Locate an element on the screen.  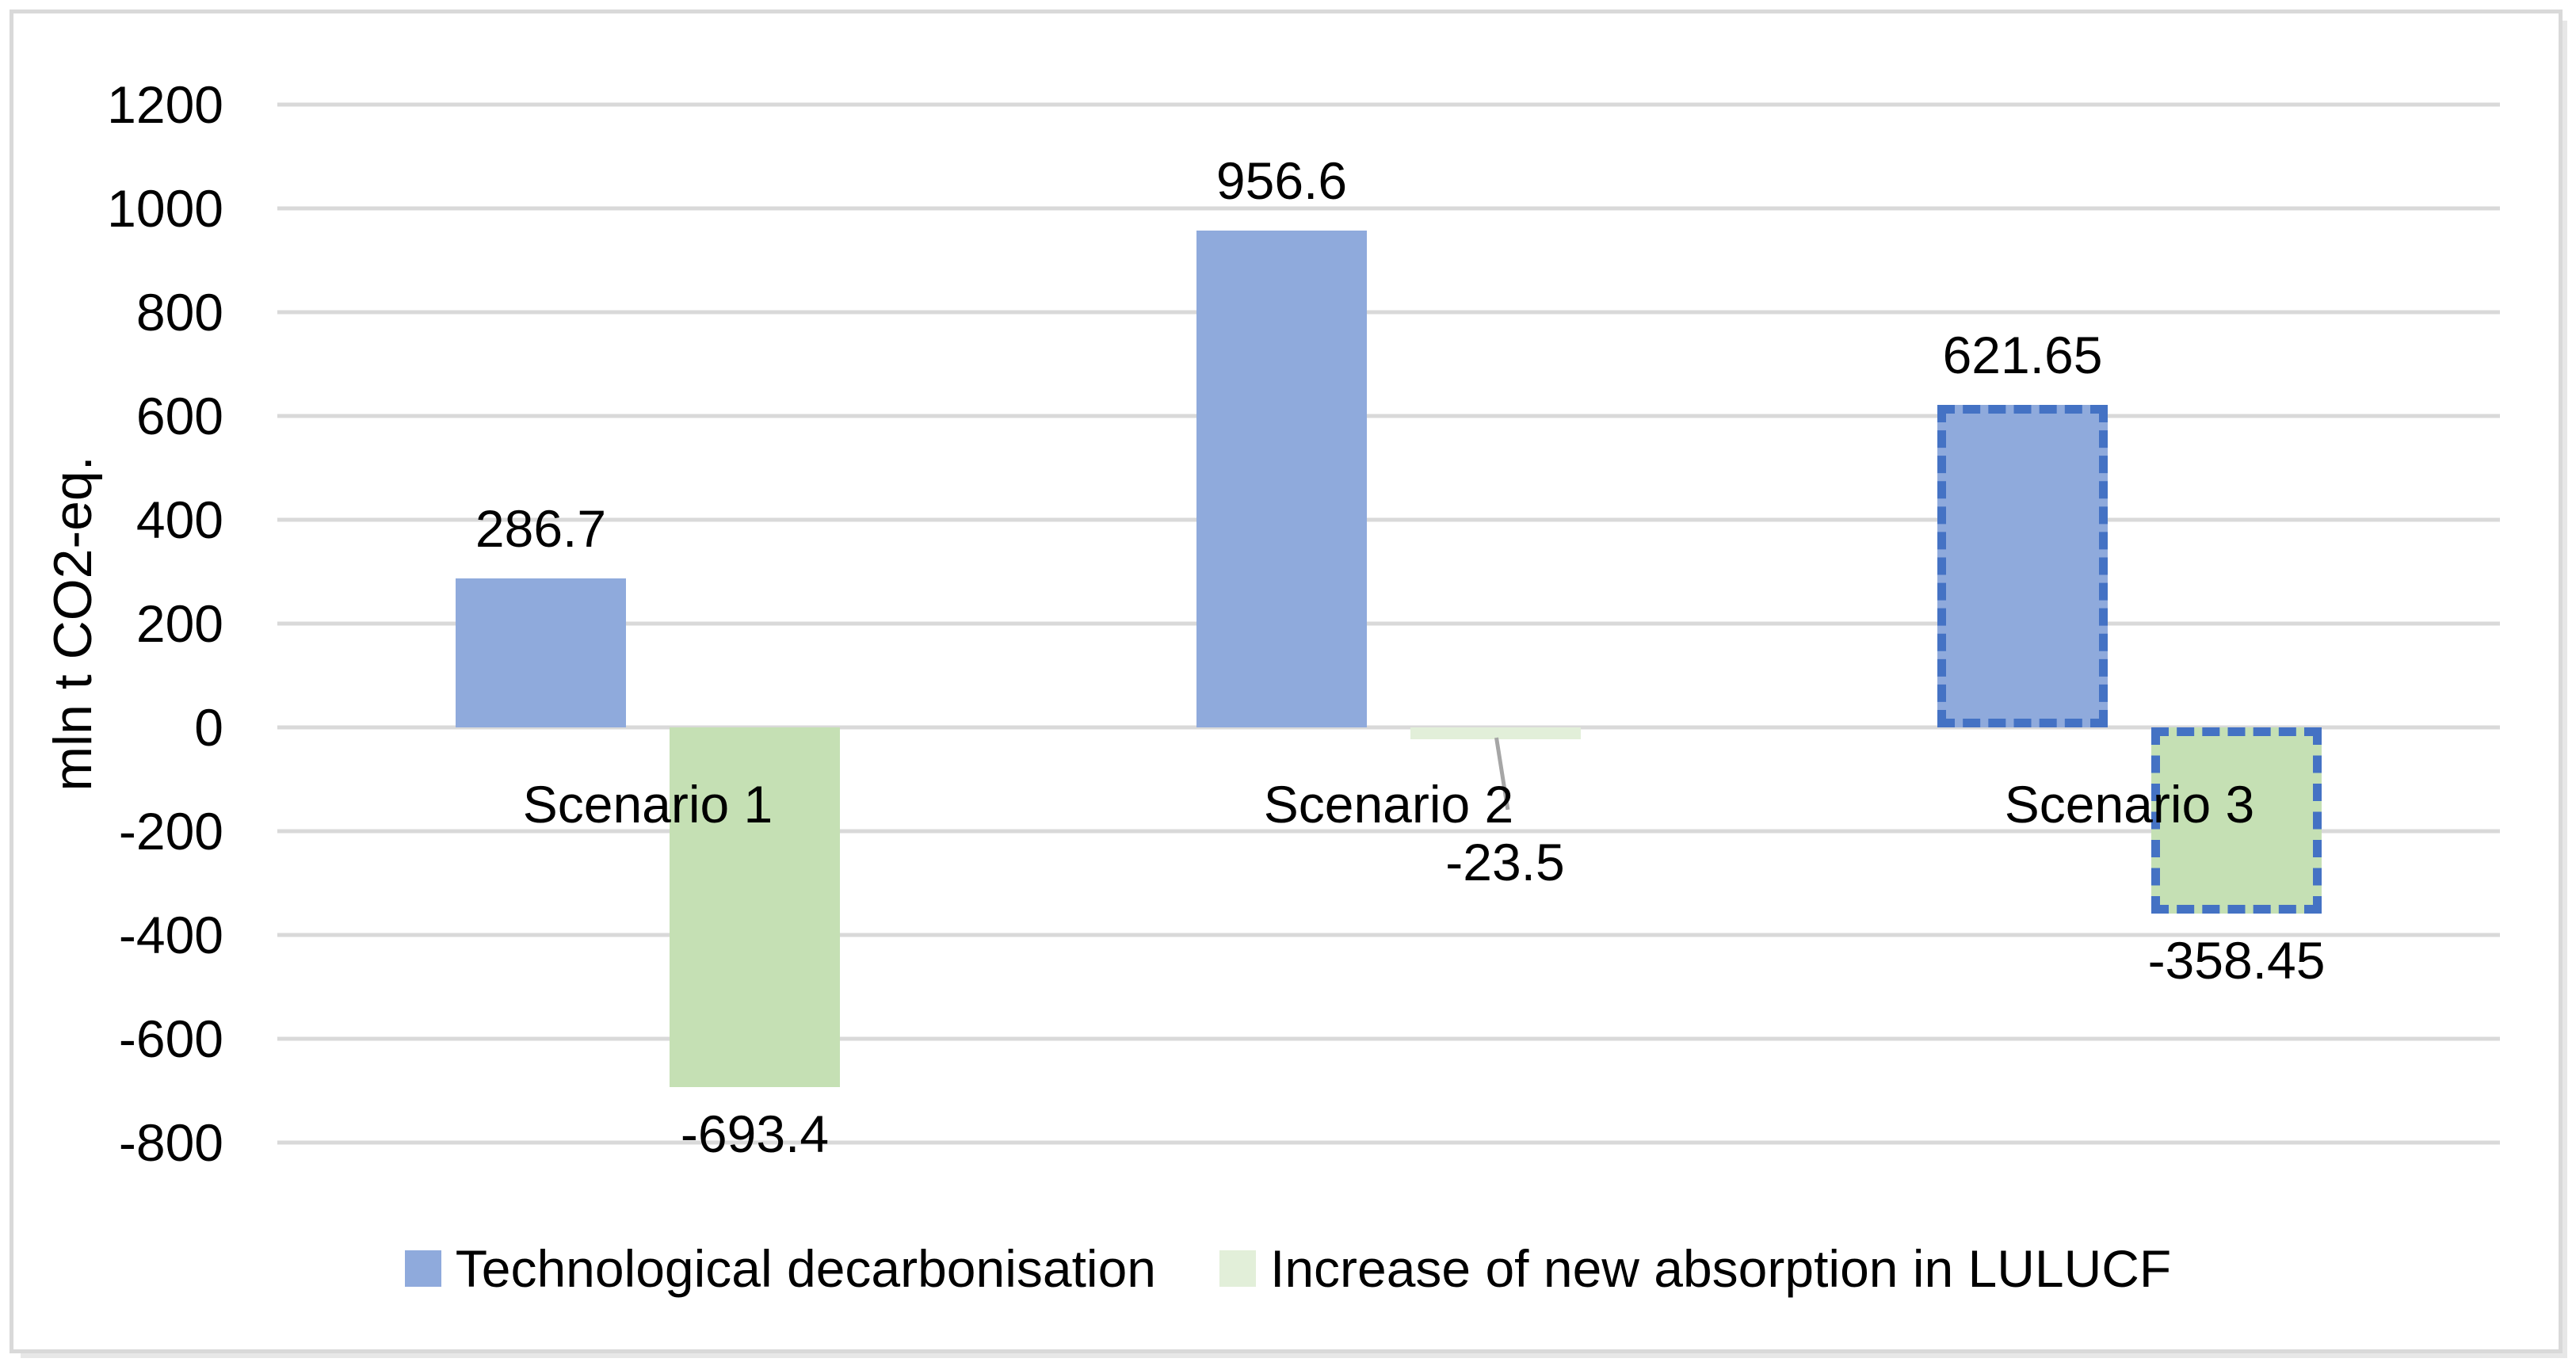
gridline--200 is located at coordinates (1388, 831).